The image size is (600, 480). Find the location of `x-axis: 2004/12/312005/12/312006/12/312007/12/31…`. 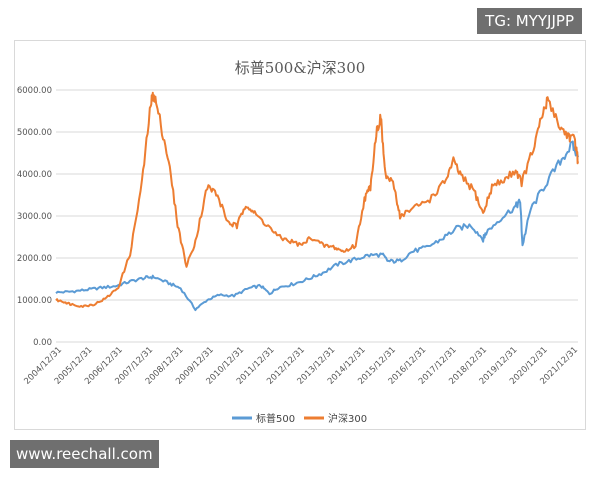

x-axis: 2004/12/312005/12/312006/12/312007/12/31… is located at coordinates (301, 366).